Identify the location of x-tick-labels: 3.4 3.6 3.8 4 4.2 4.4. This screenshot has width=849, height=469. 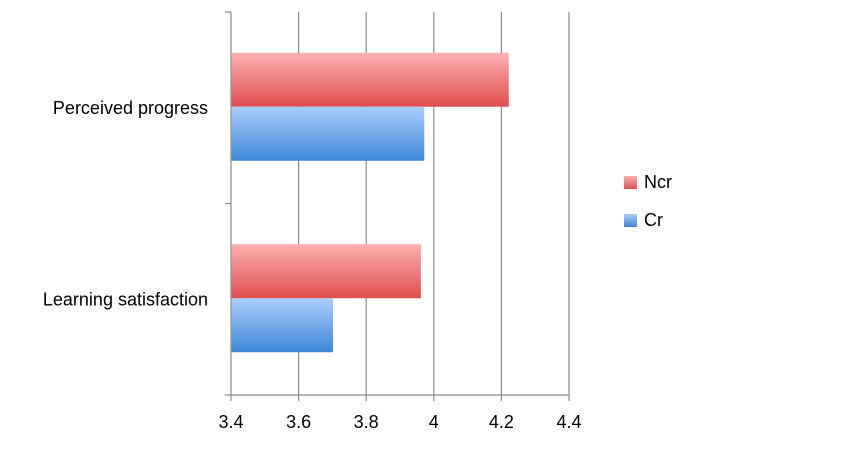
(399, 422).